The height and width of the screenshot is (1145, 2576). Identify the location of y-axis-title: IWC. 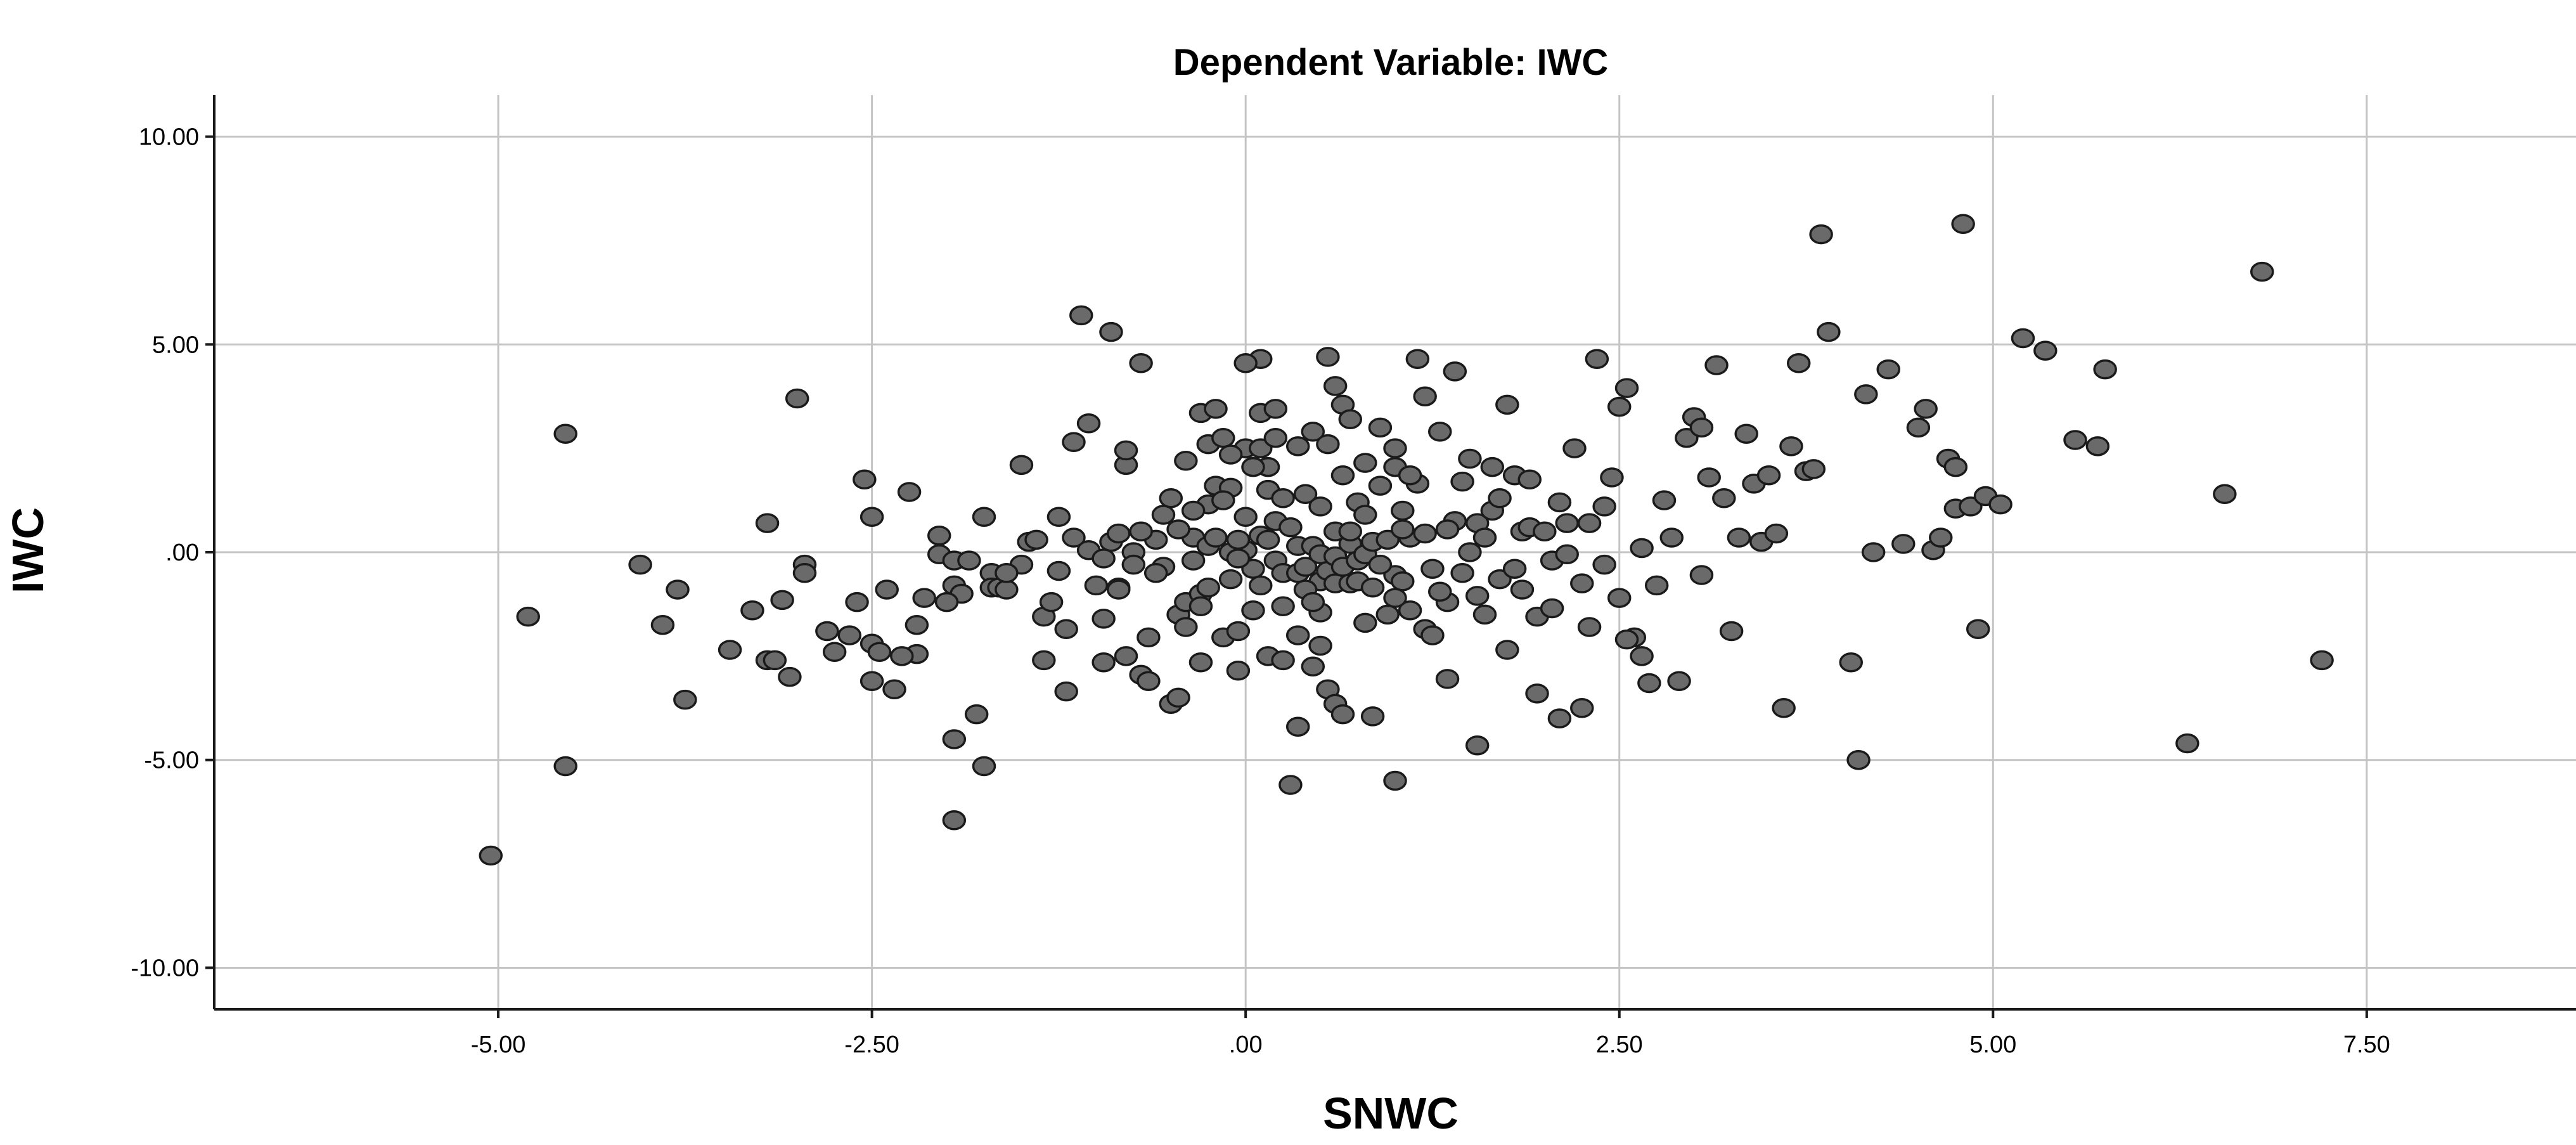
(28, 550).